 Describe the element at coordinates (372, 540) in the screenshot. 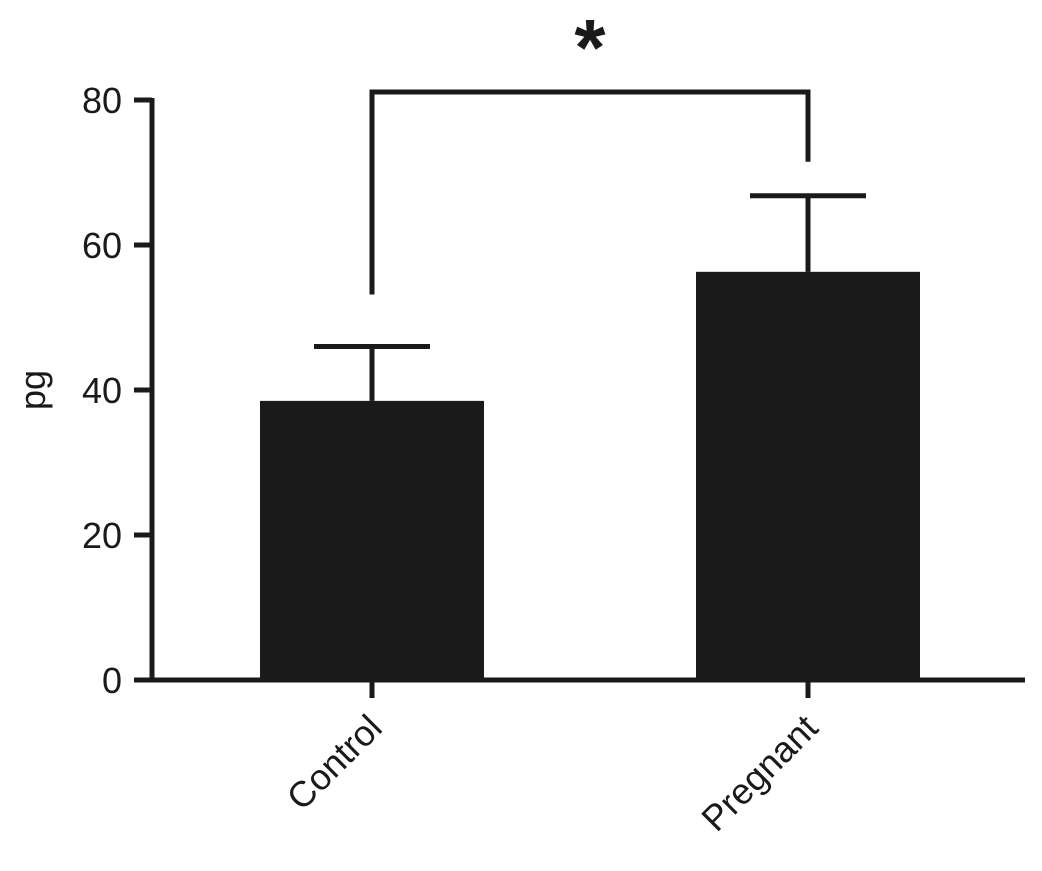

I see `bar-control` at that location.